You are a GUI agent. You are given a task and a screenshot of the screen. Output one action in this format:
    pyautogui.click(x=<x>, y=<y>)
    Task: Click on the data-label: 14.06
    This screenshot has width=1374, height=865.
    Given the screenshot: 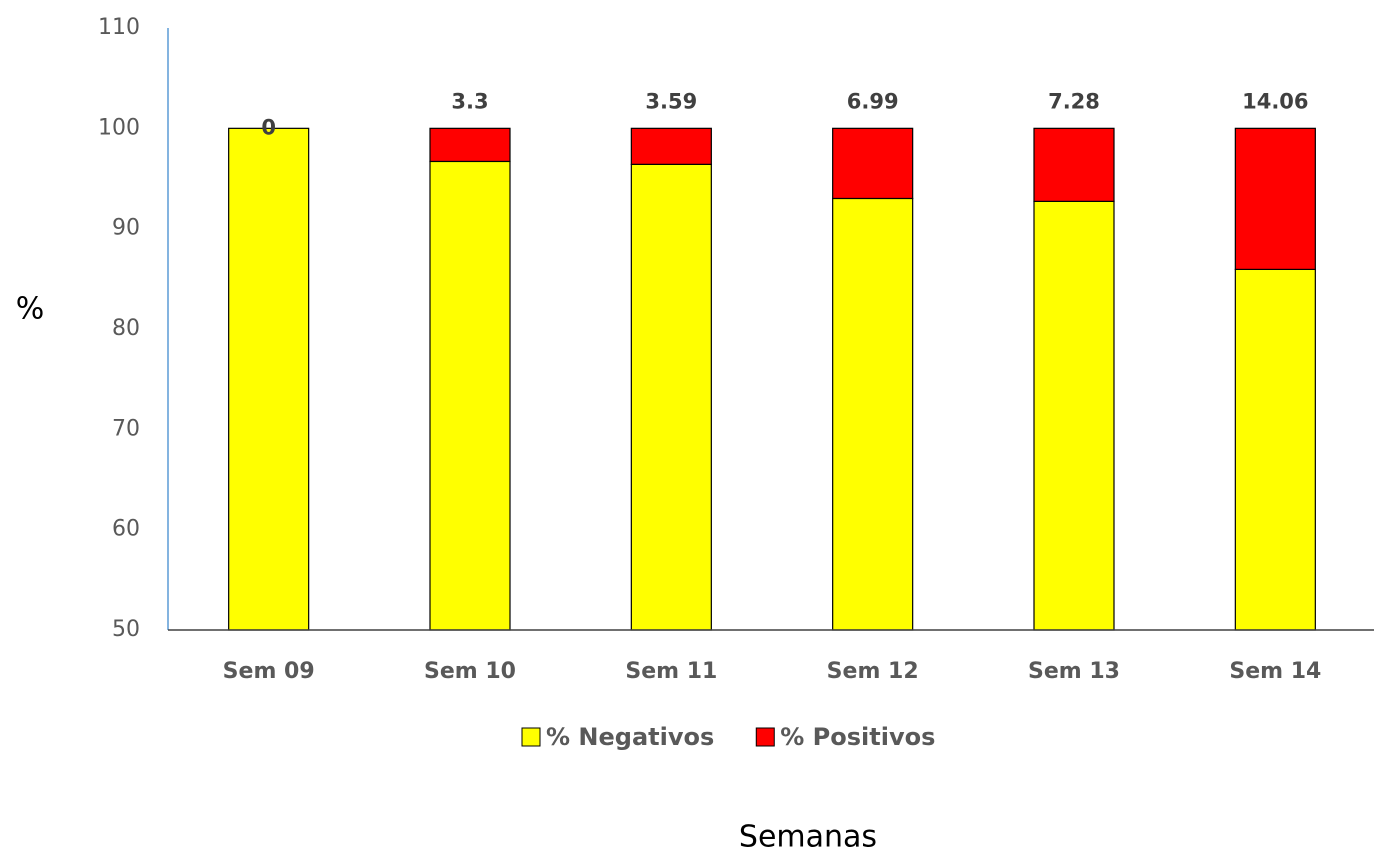 What is the action you would take?
    pyautogui.click(x=1275, y=101)
    